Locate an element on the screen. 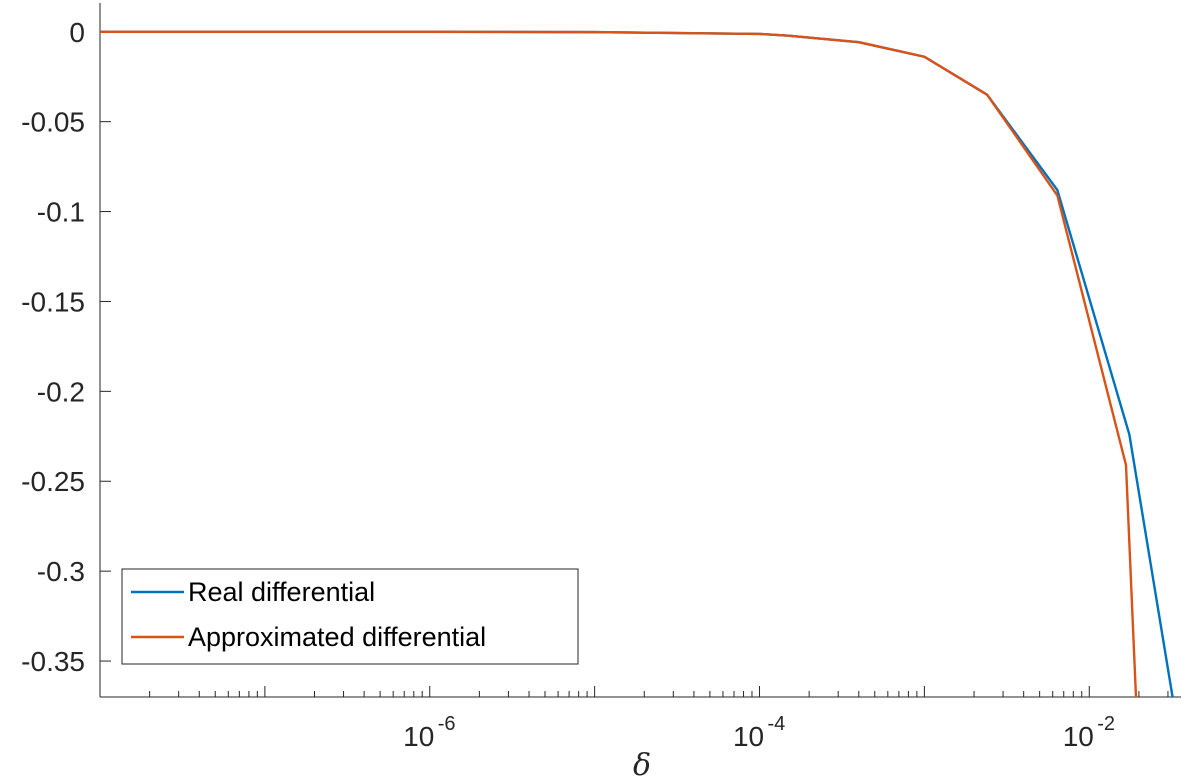 This screenshot has height=779, width=1199. x-tick-label: 10 -2 is located at coordinates (1089, 732).